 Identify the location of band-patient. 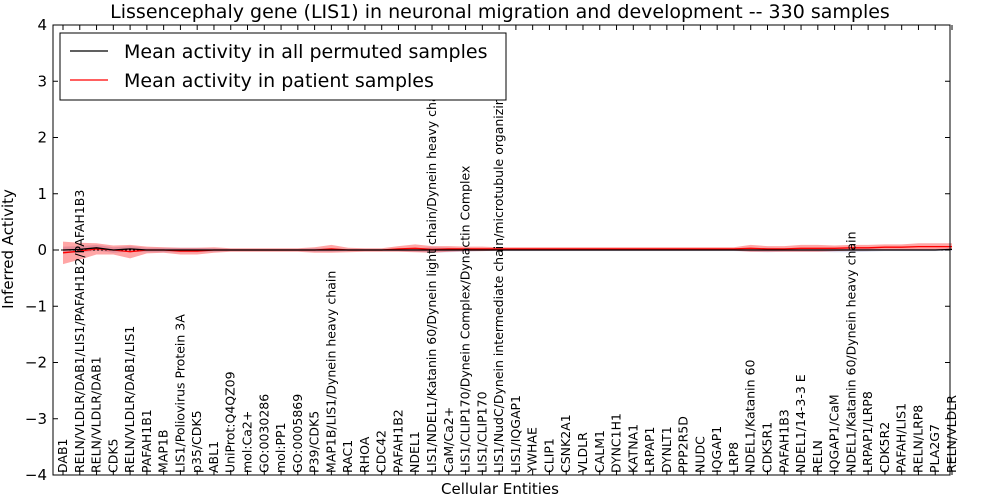
(507, 253).